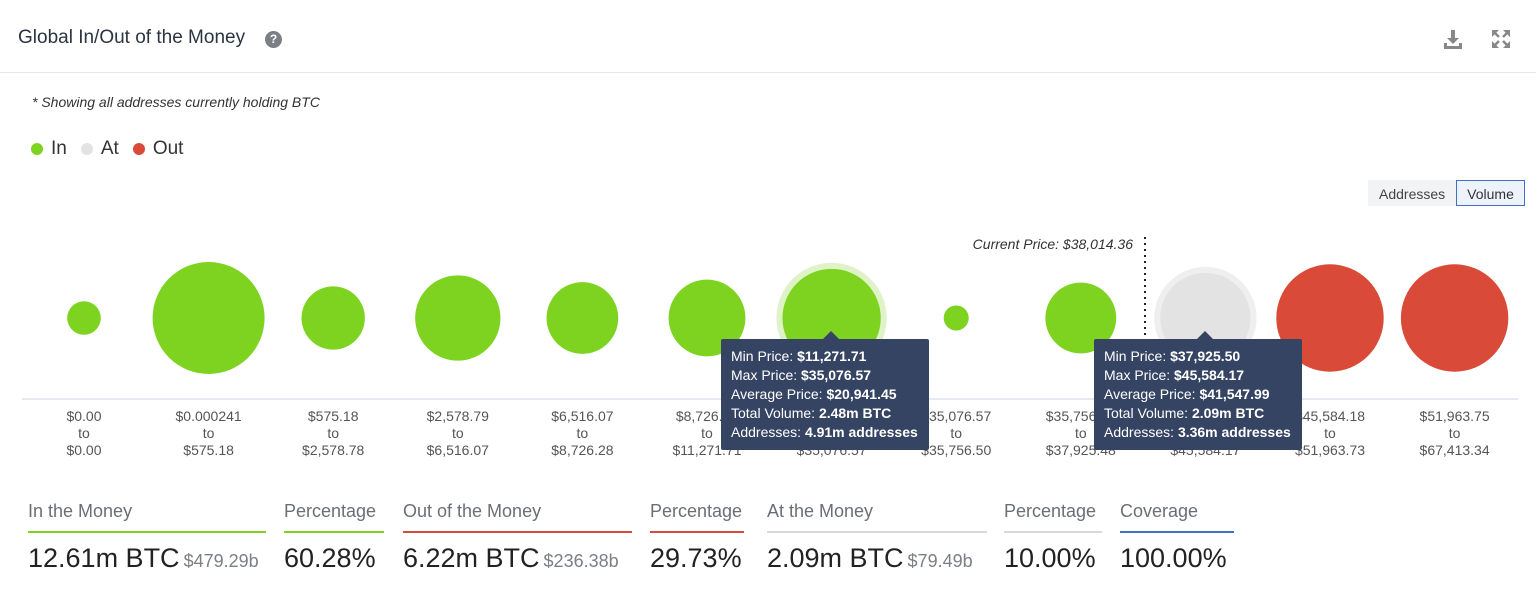 The height and width of the screenshot is (615, 1536). What do you see at coordinates (517, 536) in the screenshot?
I see `stat-out-of-the-money: Out of the Money 6.22m BTC $236.38b` at bounding box center [517, 536].